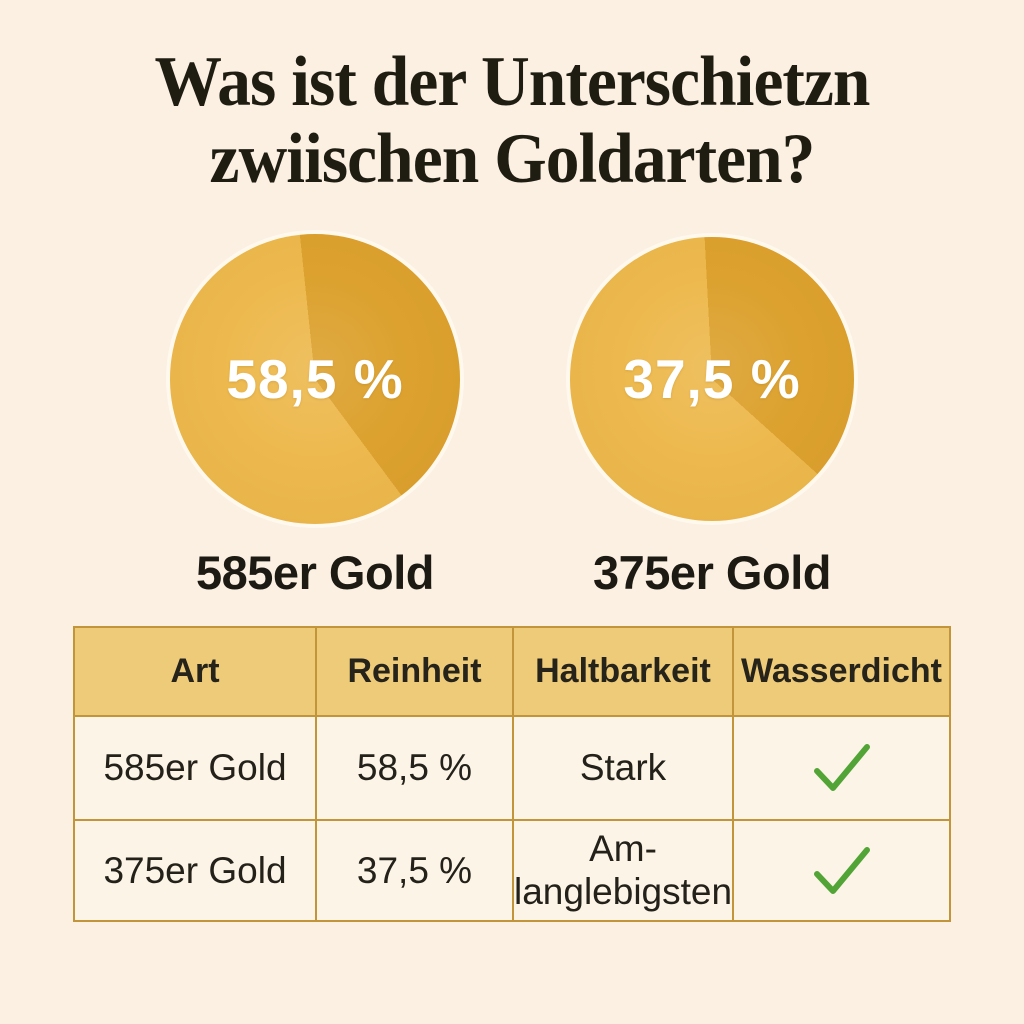 The height and width of the screenshot is (1024, 1024). Describe the element at coordinates (414, 672) in the screenshot. I see `column-header-reinheit: Reinheit` at that location.